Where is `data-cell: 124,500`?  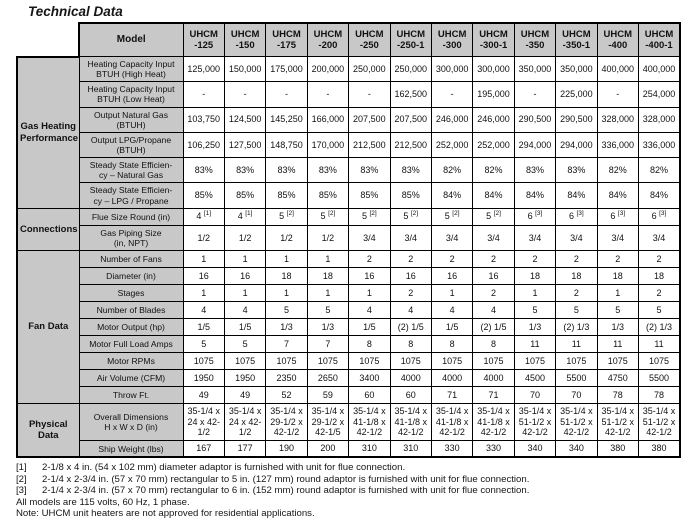 data-cell: 124,500 is located at coordinates (245, 119).